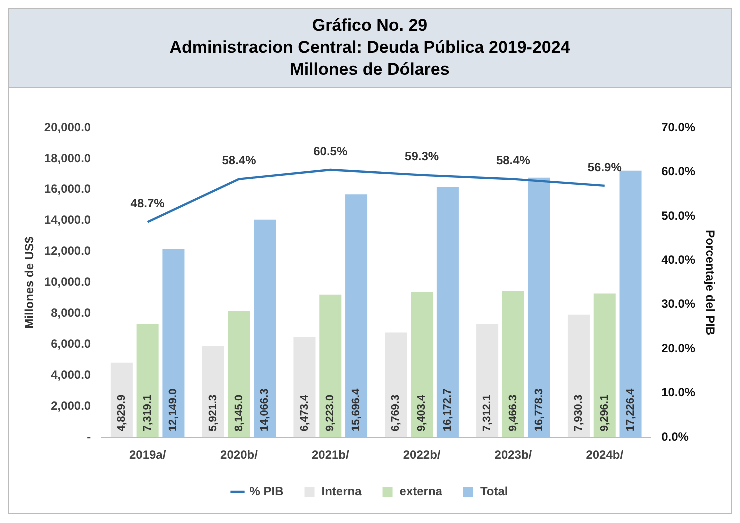 The height and width of the screenshot is (523, 740). I want to click on data-label: 9,466.3, so click(513, 413).